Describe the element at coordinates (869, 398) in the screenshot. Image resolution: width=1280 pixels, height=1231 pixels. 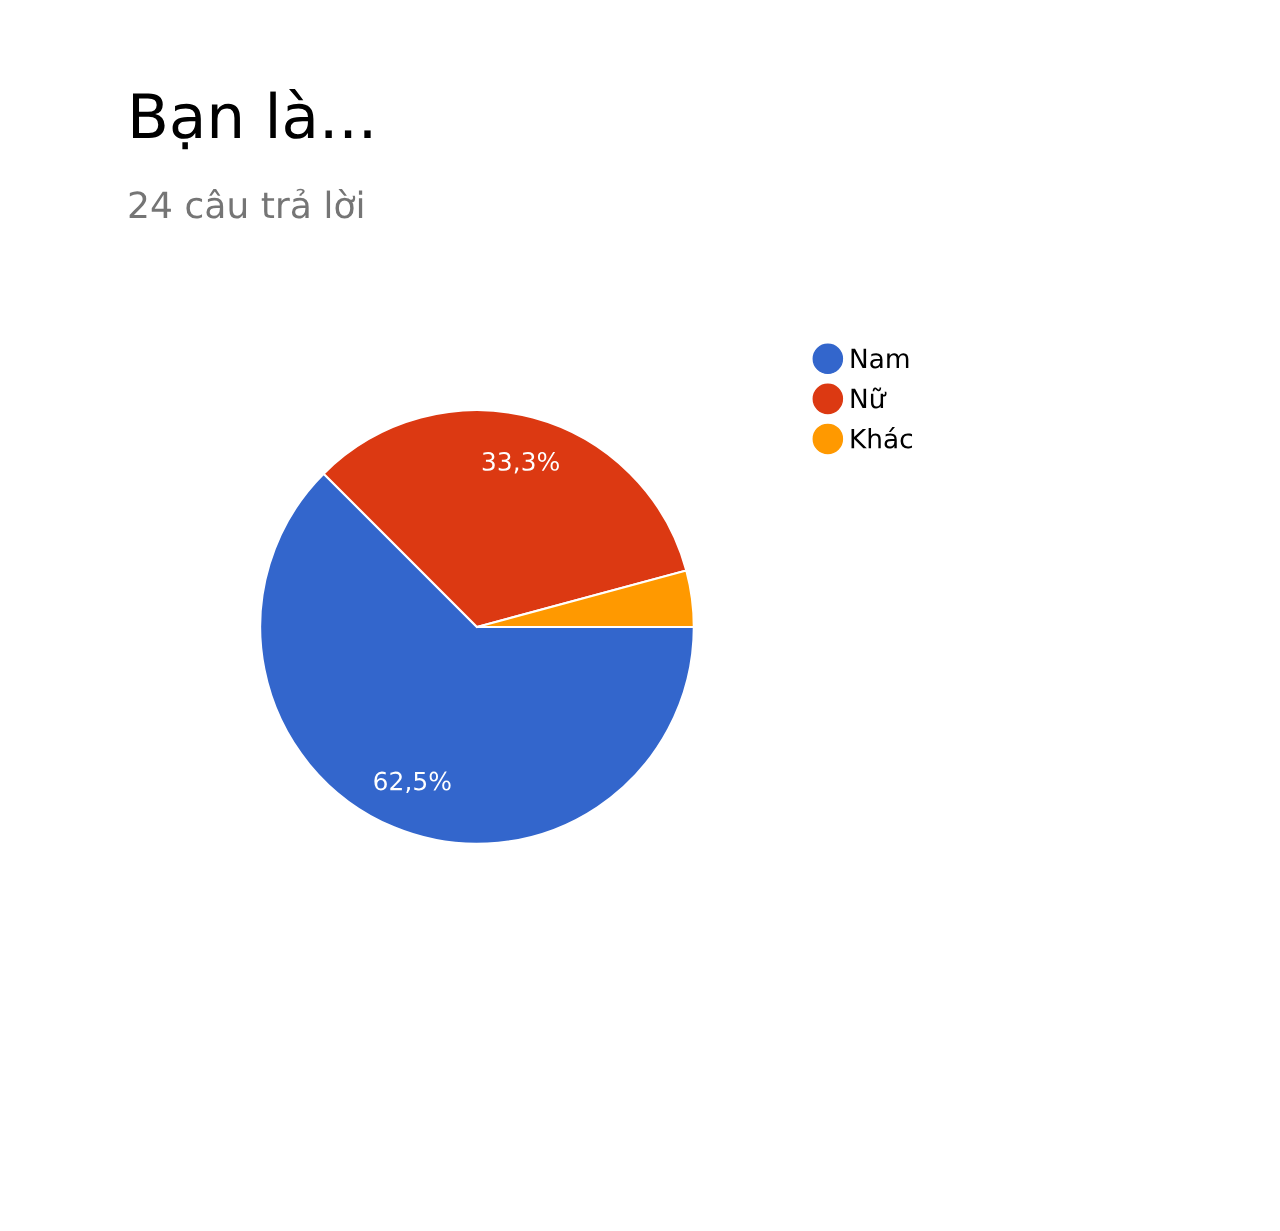
I see `legend-label: Nữ` at that location.